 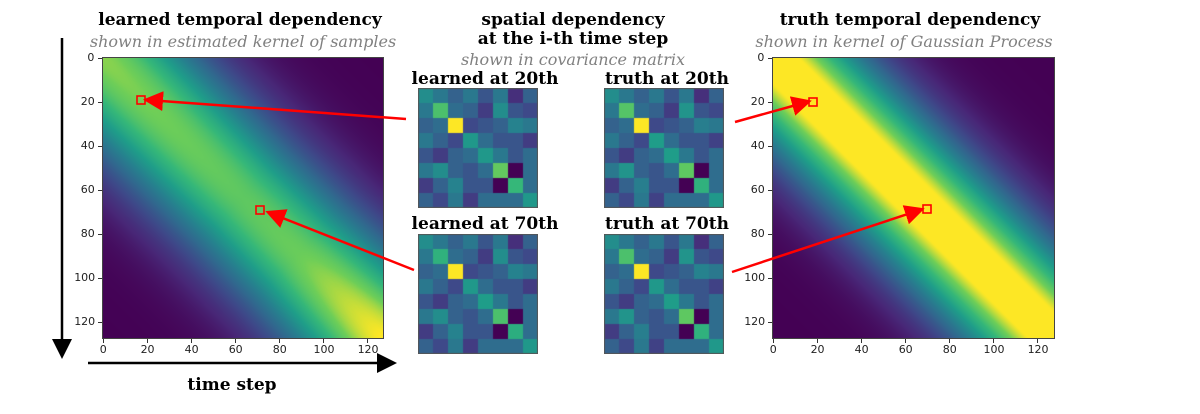 What do you see at coordinates (664, 294) in the screenshot?
I see `truth-70-matrix` at bounding box center [664, 294].